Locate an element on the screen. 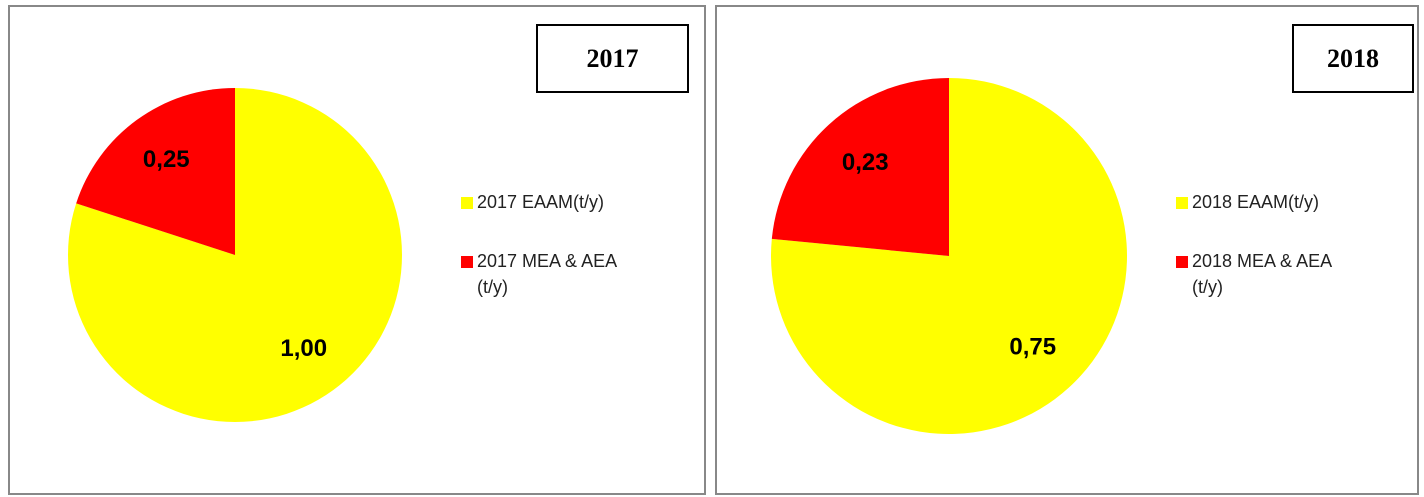 The height and width of the screenshot is (497, 1424). data-label: 1,00 is located at coordinates (303, 348).